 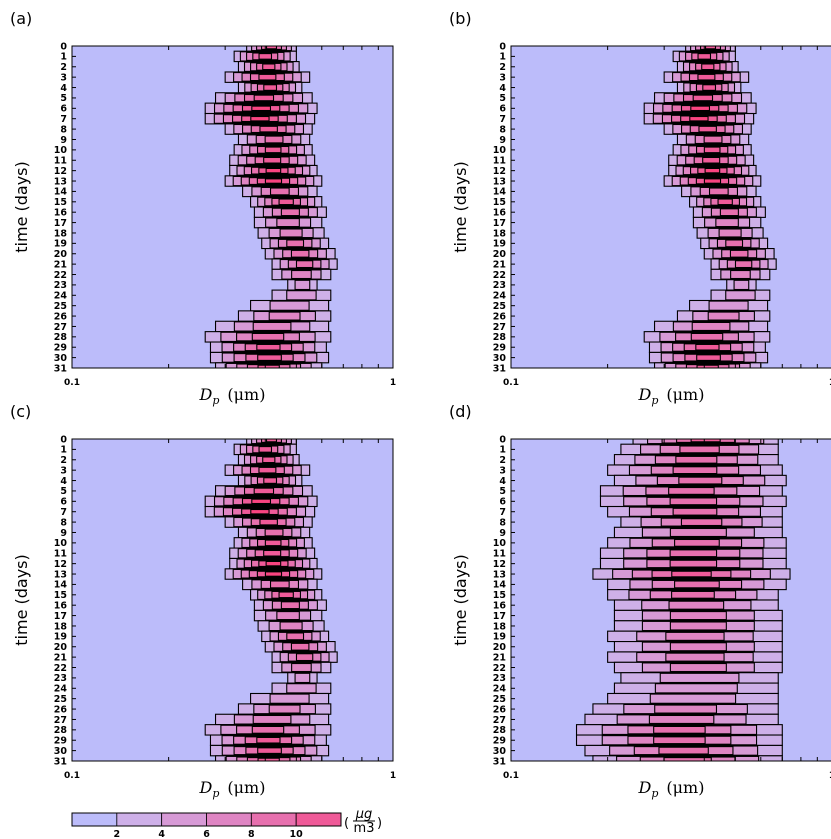 I want to click on x-tick-label: 0.1, so click(x=511, y=383).